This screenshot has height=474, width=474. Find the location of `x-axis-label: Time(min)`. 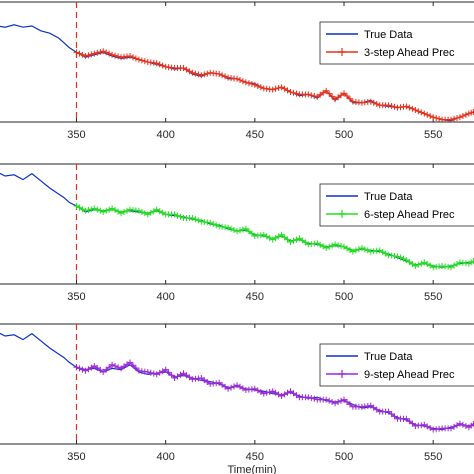

x-axis-label: Time(min) is located at coordinates (251, 469).